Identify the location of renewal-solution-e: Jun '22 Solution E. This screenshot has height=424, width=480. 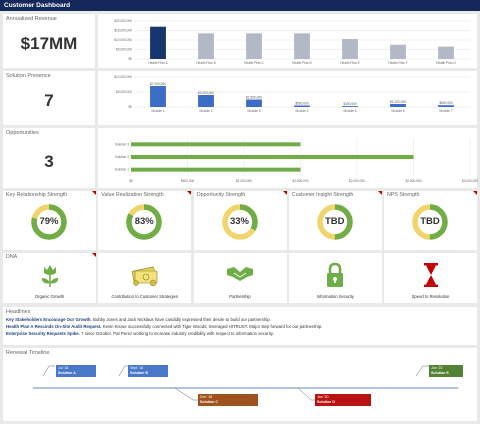
(446, 371).